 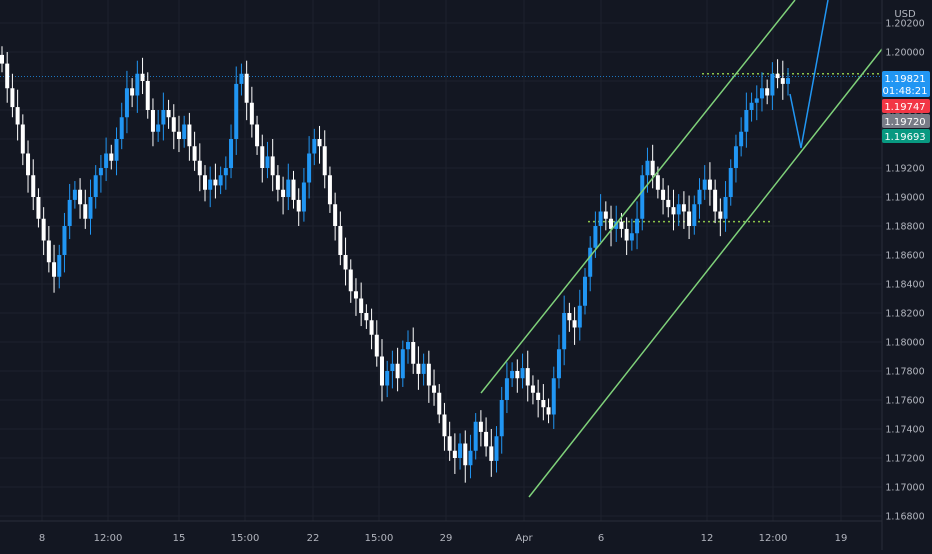 I want to click on currency-label: USD, so click(x=905, y=14).